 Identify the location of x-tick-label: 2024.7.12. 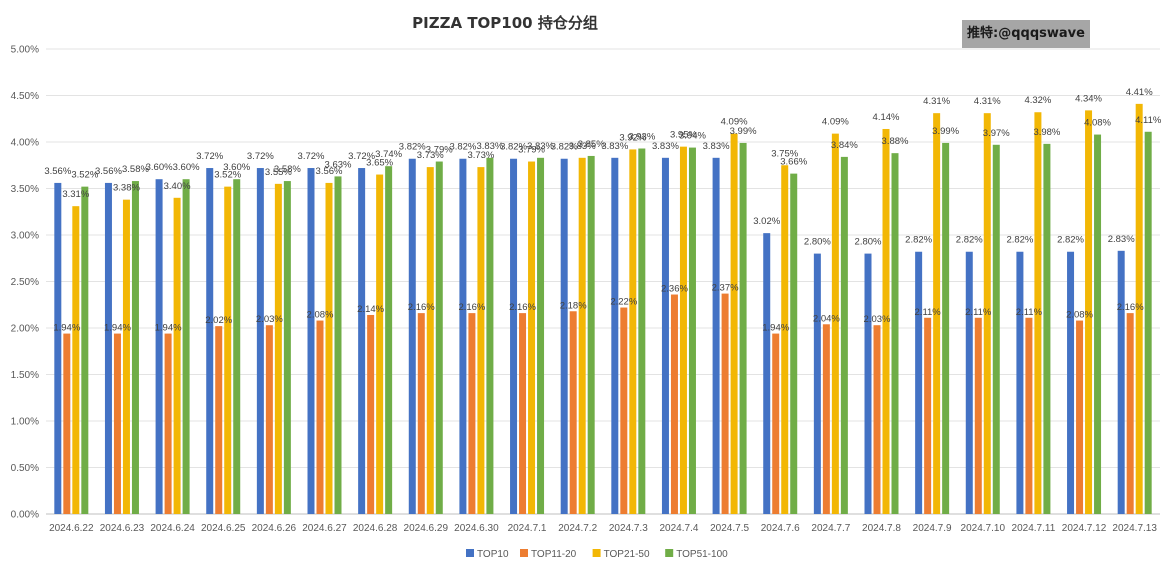
(1084, 528).